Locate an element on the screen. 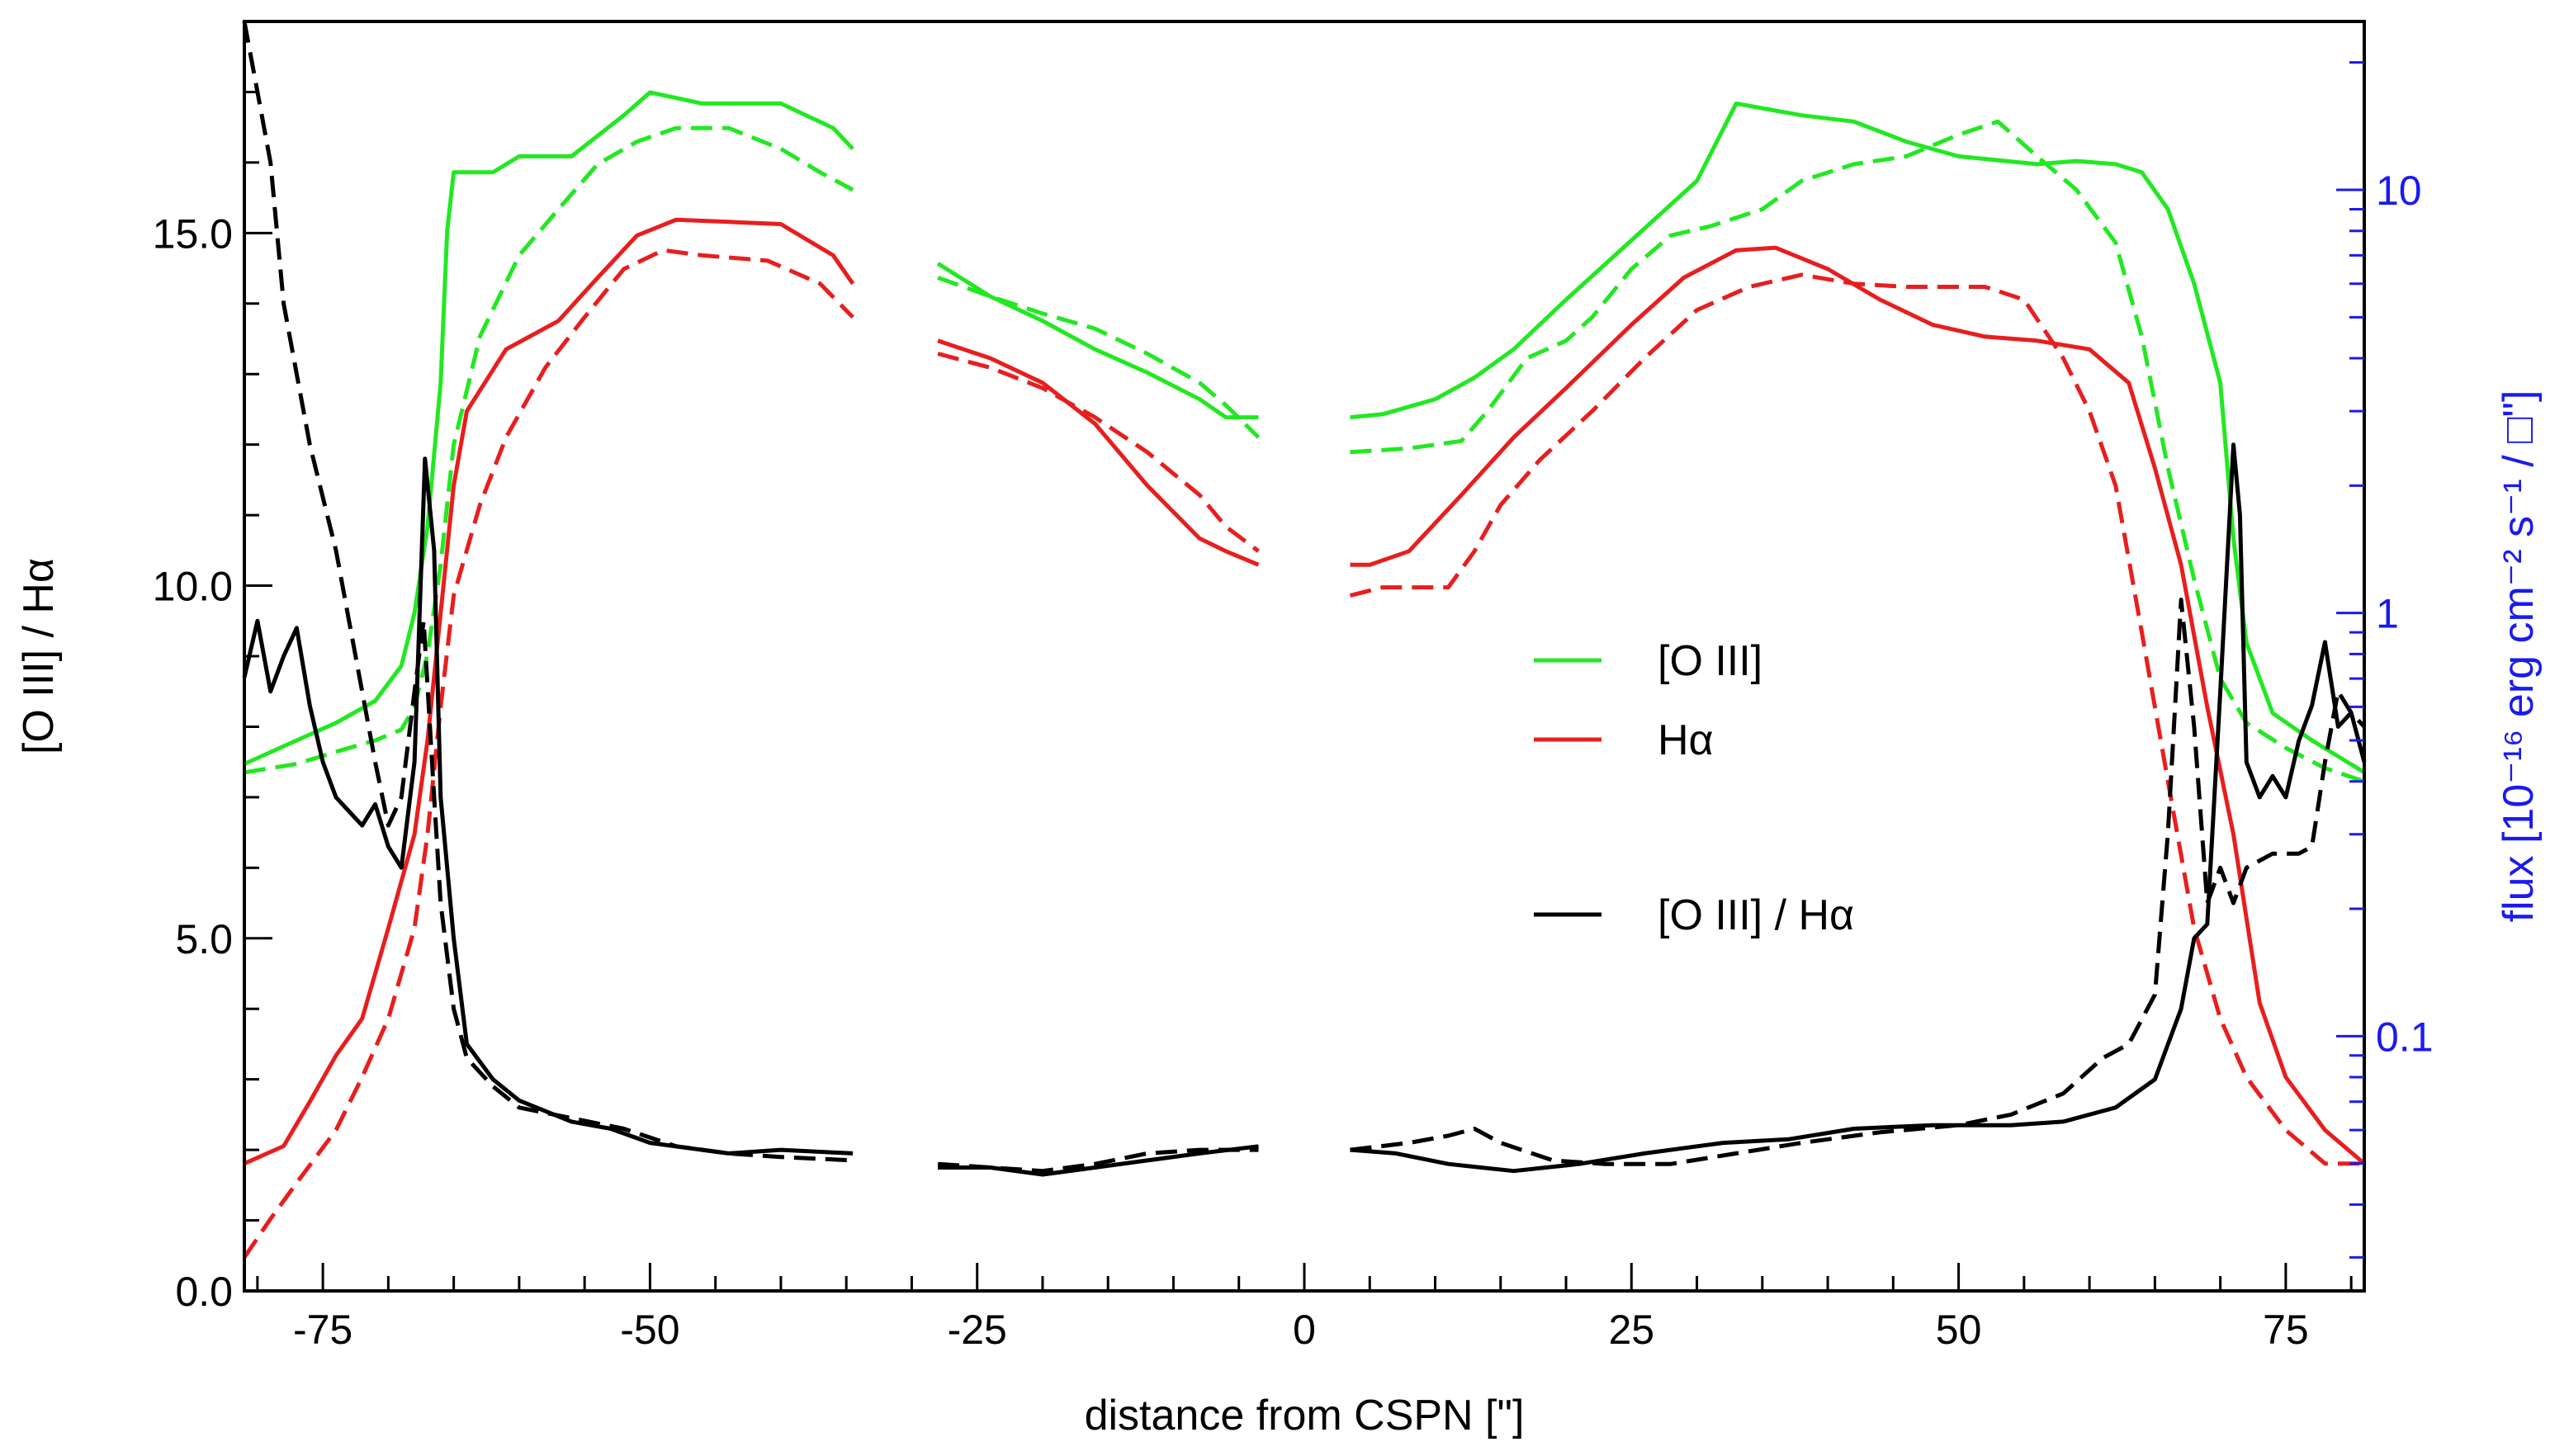 This screenshot has width=2569, height=1456. right-axis-ticks: 0.1 1 10 is located at coordinates (2385, 660).